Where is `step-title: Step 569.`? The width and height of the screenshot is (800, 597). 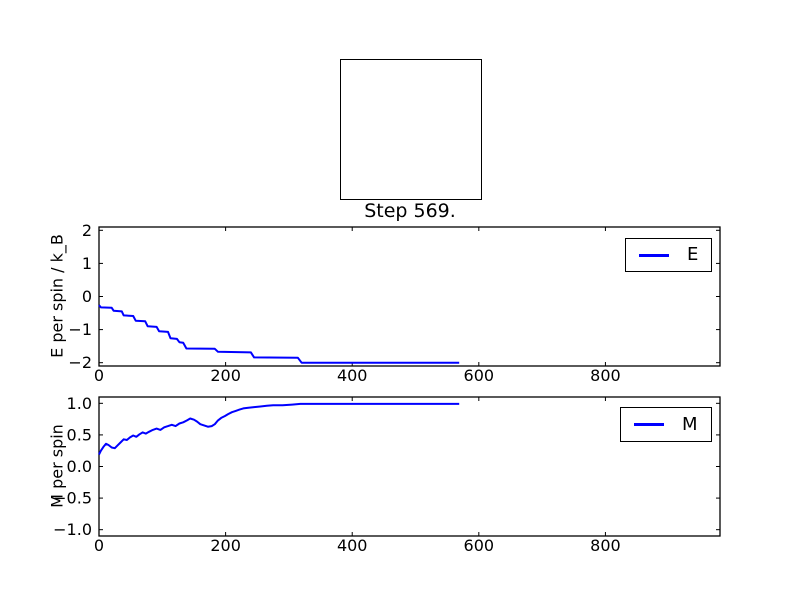 step-title: Step 569. is located at coordinates (410, 211).